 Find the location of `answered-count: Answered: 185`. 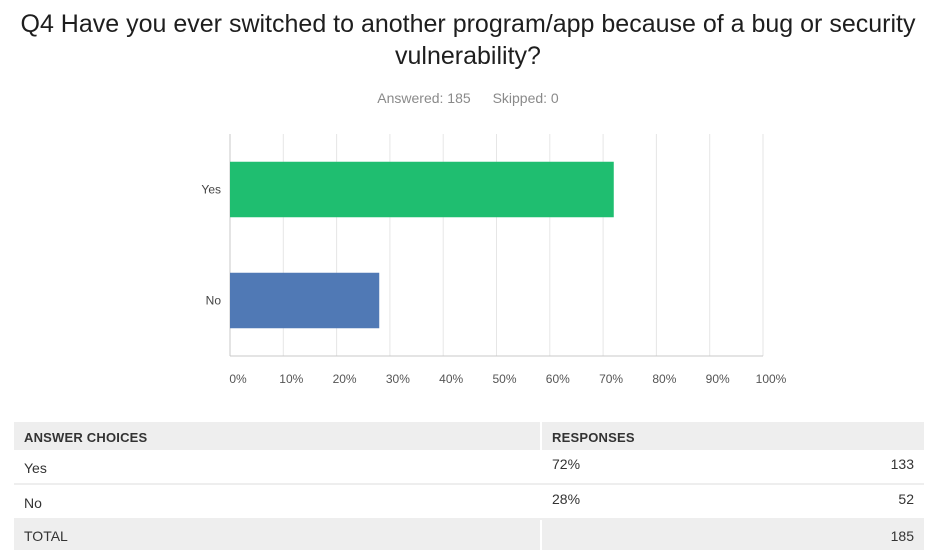

answered-count: Answered: 185 is located at coordinates (424, 98).